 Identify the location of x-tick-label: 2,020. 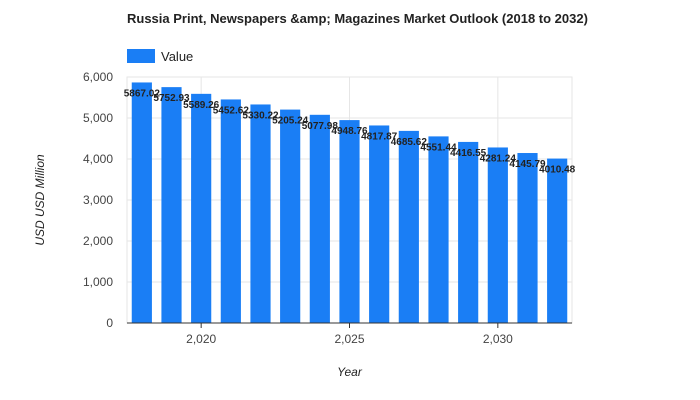
(201, 339).